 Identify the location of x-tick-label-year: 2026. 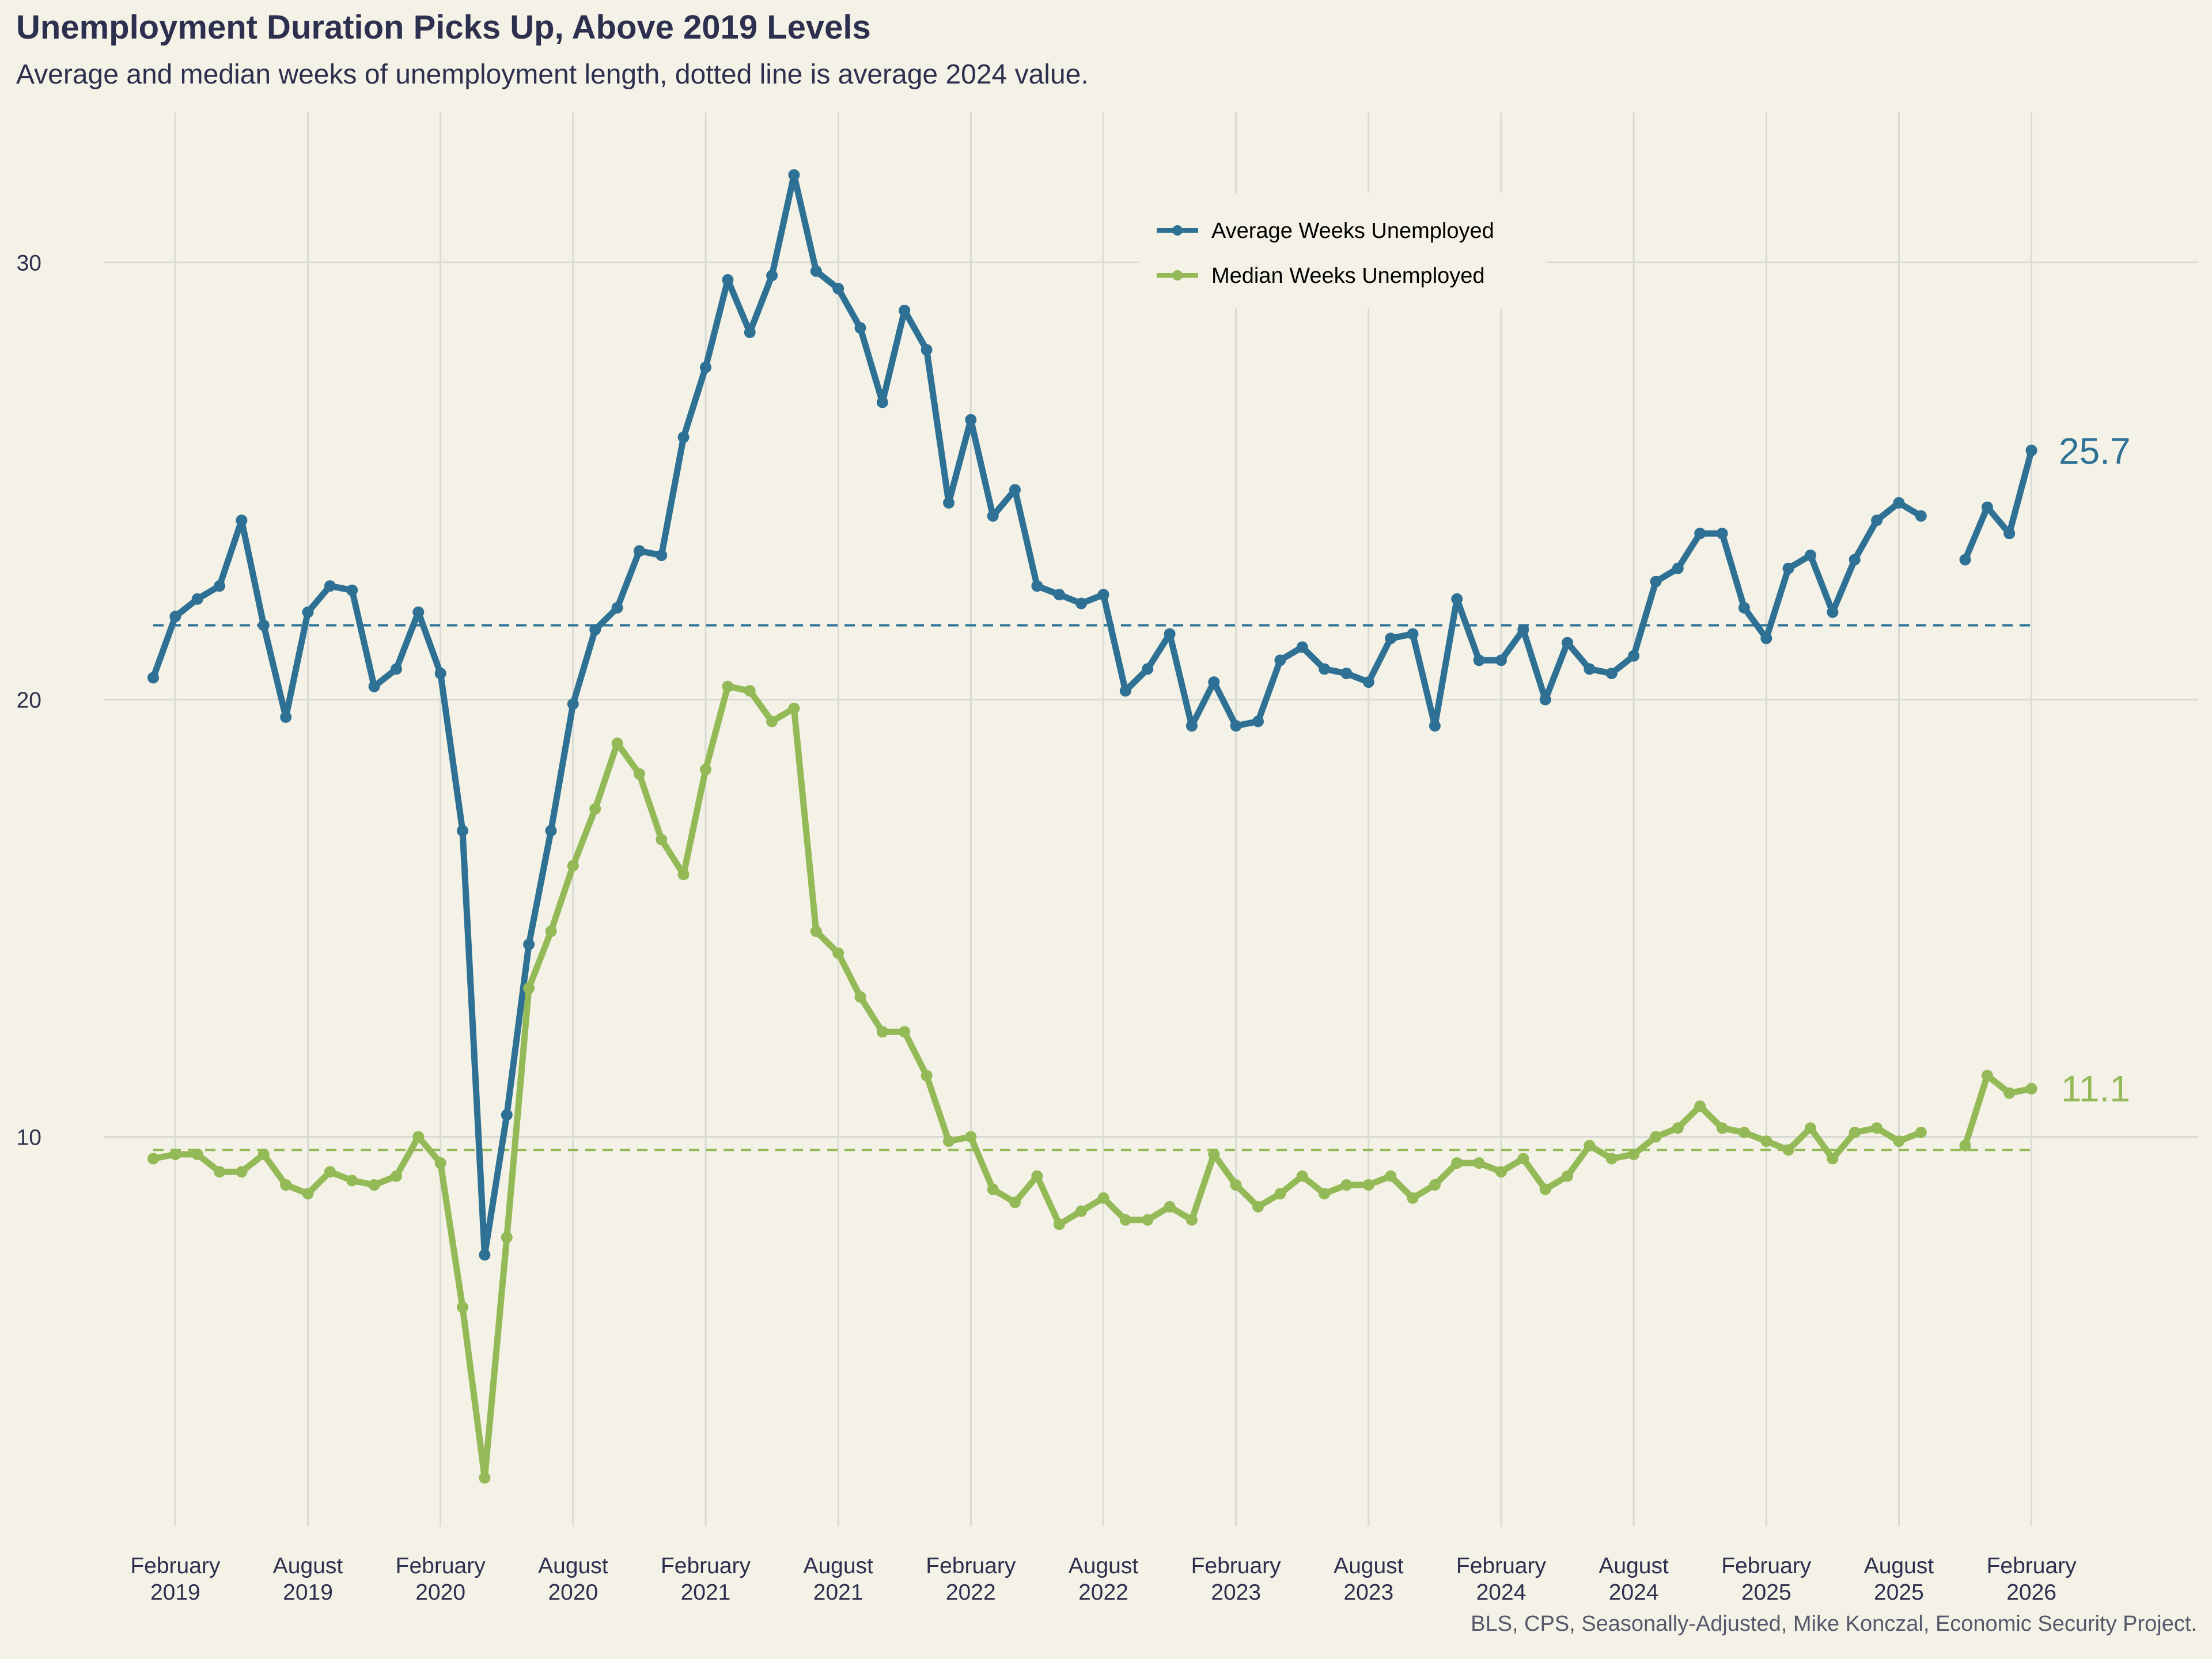
(2031, 1592).